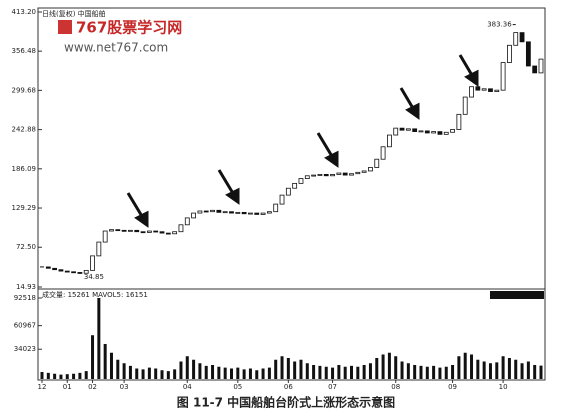 This screenshot has width=572, height=416. What do you see at coordinates (24, 169) in the screenshot?
I see `y-tick-label: 186.09` at bounding box center [24, 169].